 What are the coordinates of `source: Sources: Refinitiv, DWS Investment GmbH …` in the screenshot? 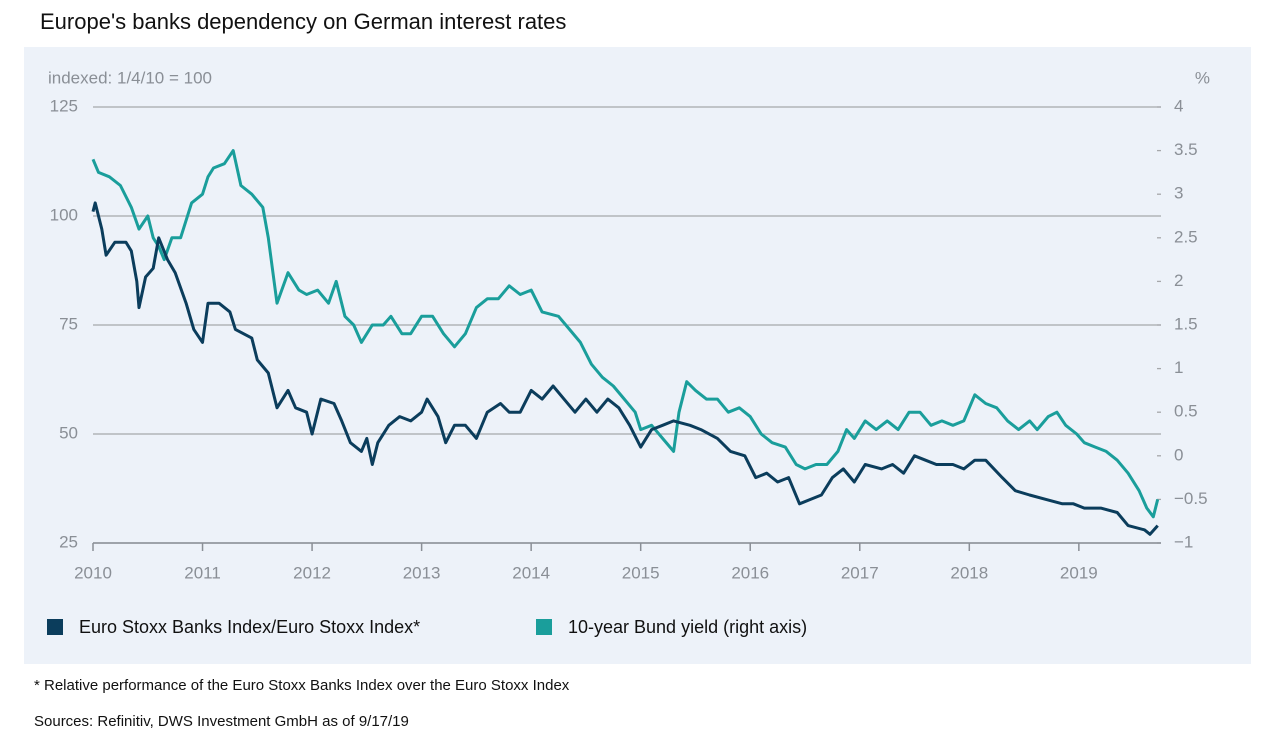 It's located at (221, 721).